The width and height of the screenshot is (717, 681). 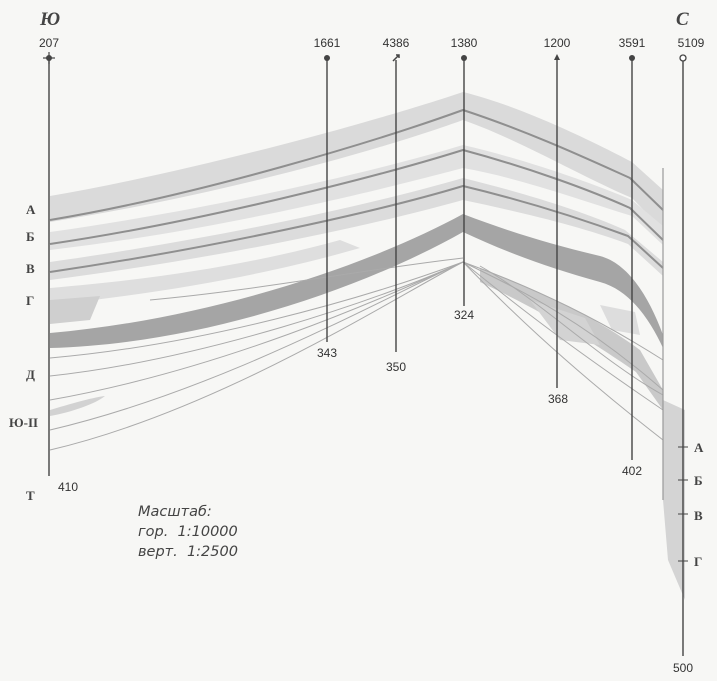 I want to click on scale-vertical: верт. 1:2500, so click(x=188, y=552).